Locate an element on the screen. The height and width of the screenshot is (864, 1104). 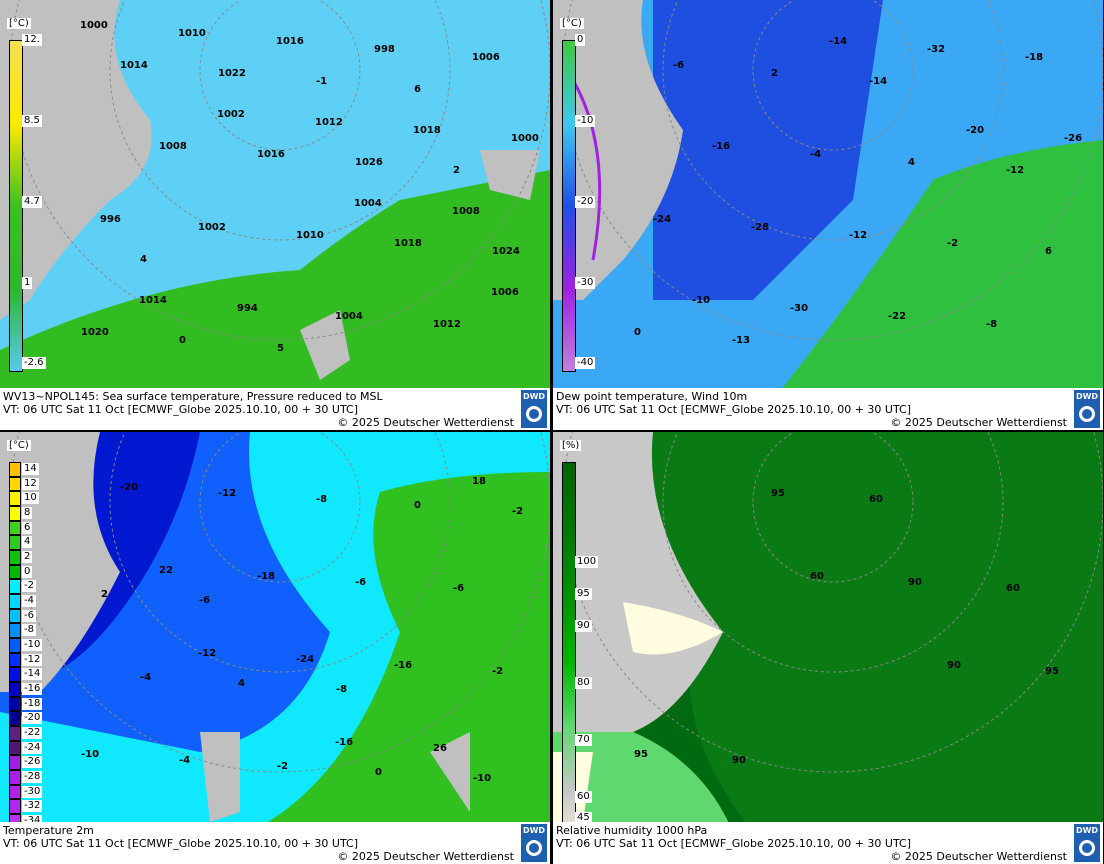
legend-tick: -34 is located at coordinates (32, 818).